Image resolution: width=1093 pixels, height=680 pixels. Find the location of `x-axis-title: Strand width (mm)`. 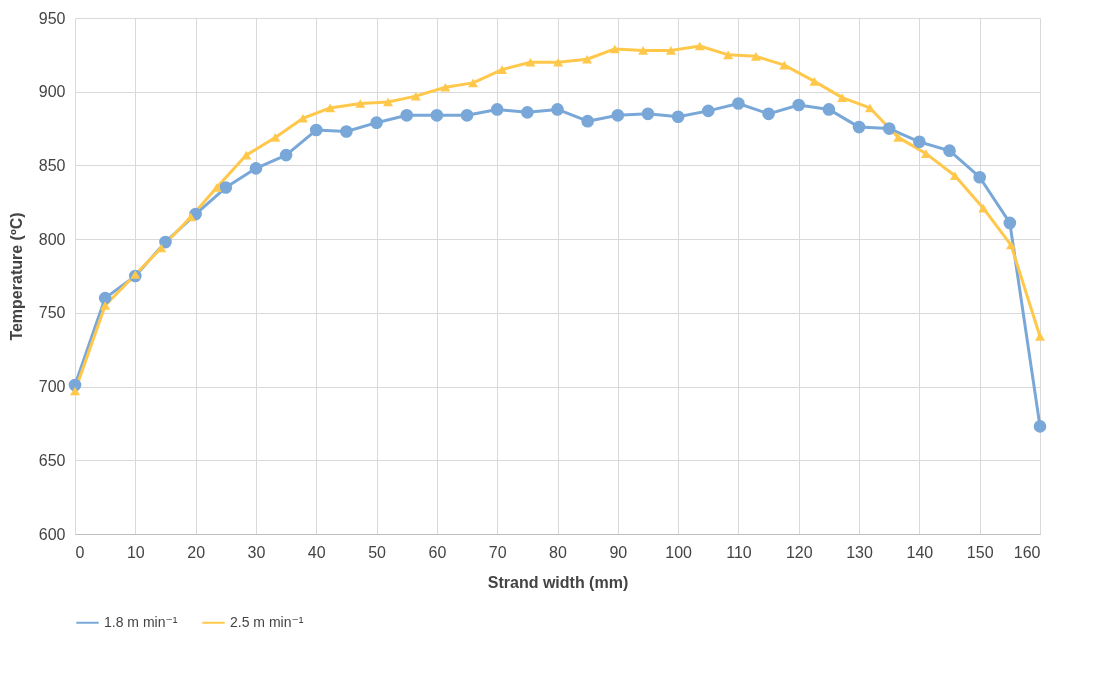

x-axis-title: Strand width (mm) is located at coordinates (558, 582).